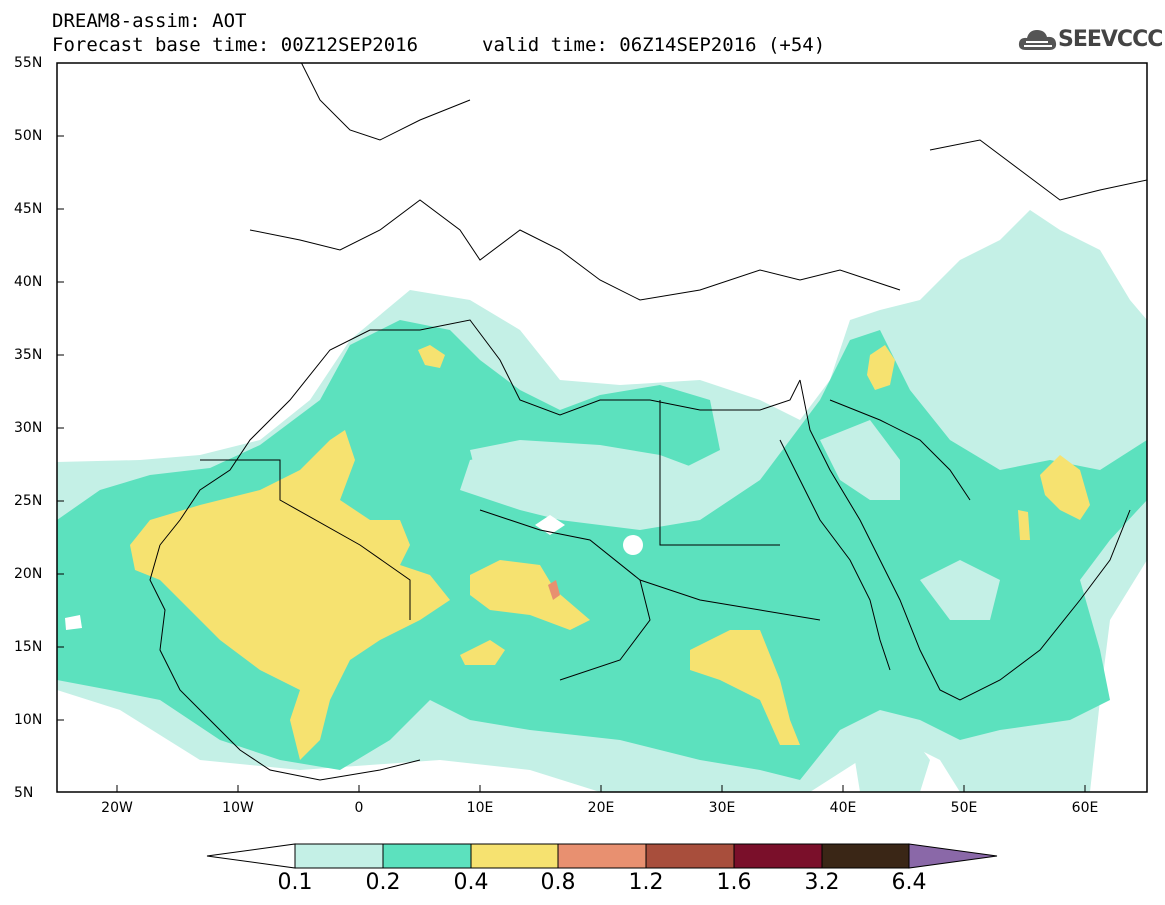 This screenshot has width=1165, height=905. I want to click on colorbar, so click(602, 856).